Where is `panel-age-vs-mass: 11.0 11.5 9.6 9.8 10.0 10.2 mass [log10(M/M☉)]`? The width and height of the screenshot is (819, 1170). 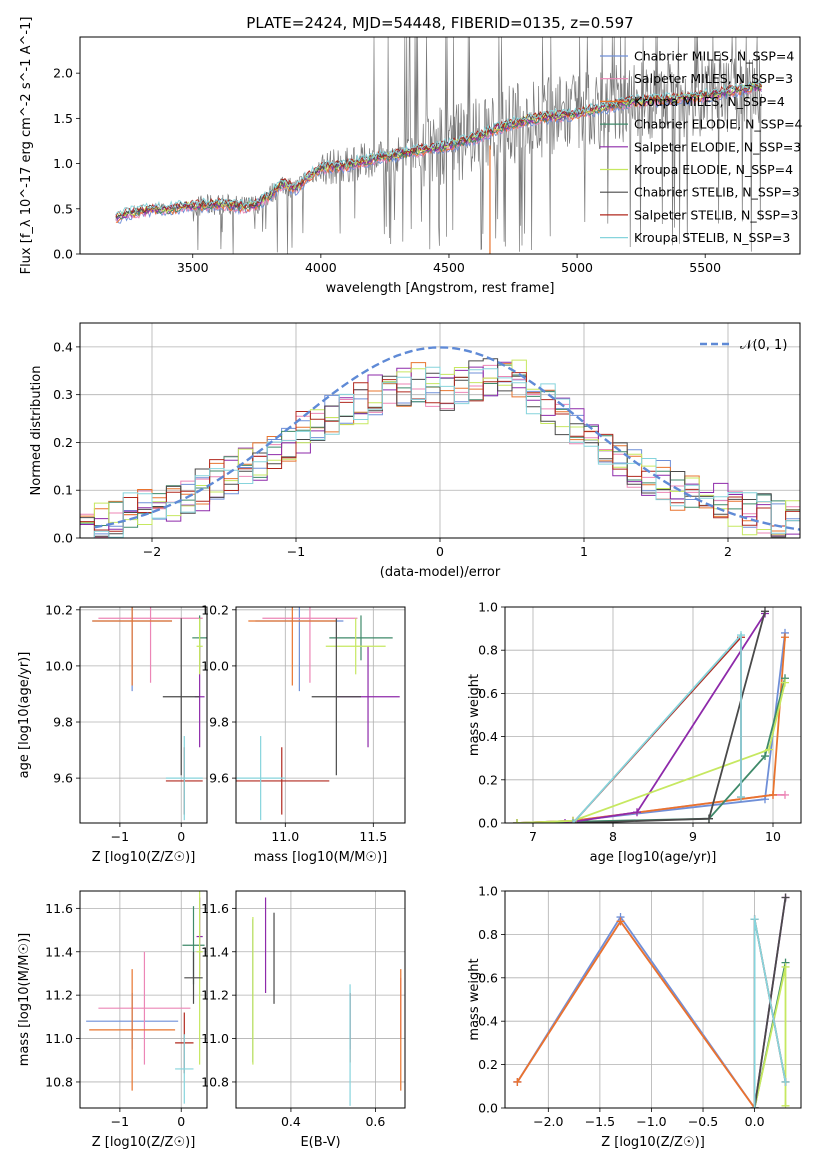
panel-age-vs-mass: 11.0 11.5 9.6 9.8 10.0 10.2 mass [log10(M/M☉)] is located at coordinates (303, 733).